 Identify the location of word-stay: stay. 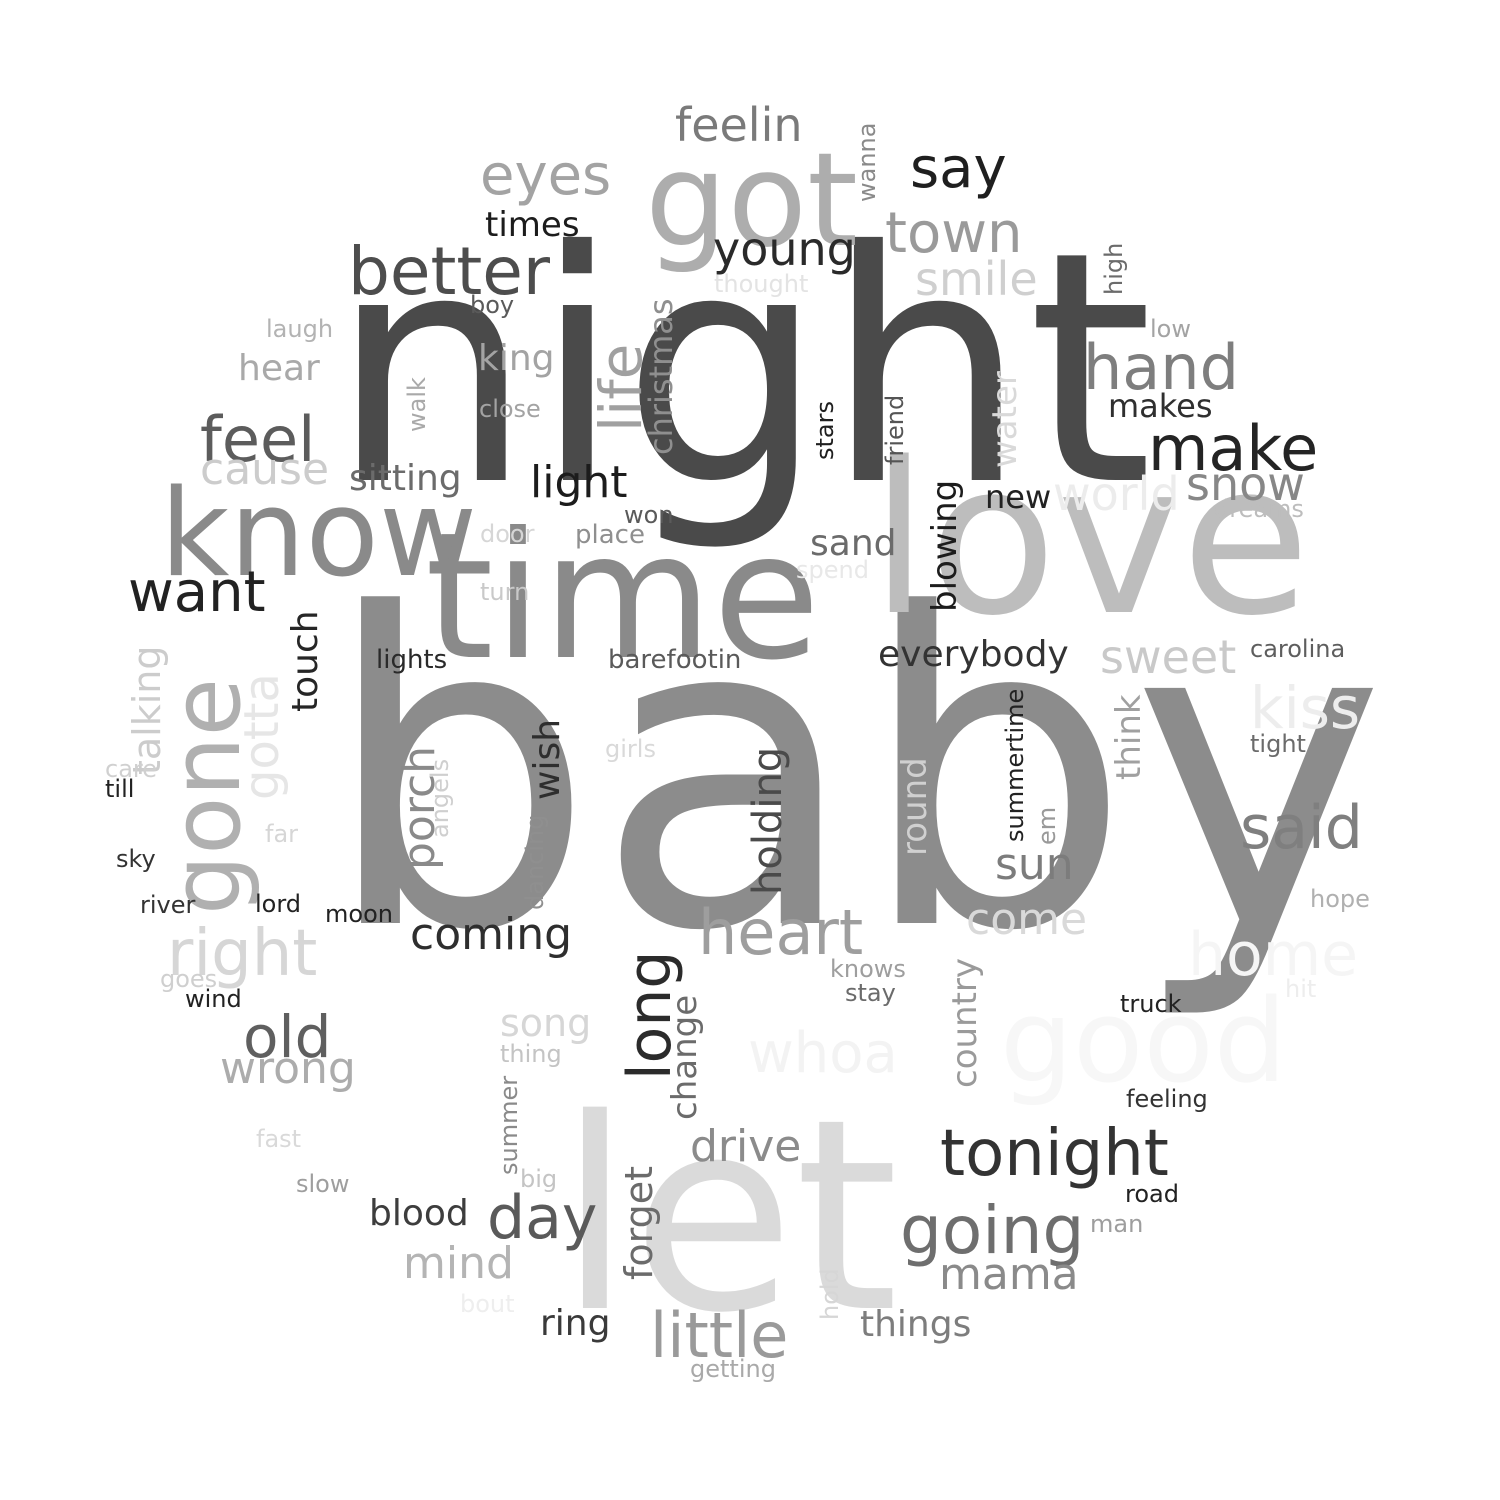
(870, 993).